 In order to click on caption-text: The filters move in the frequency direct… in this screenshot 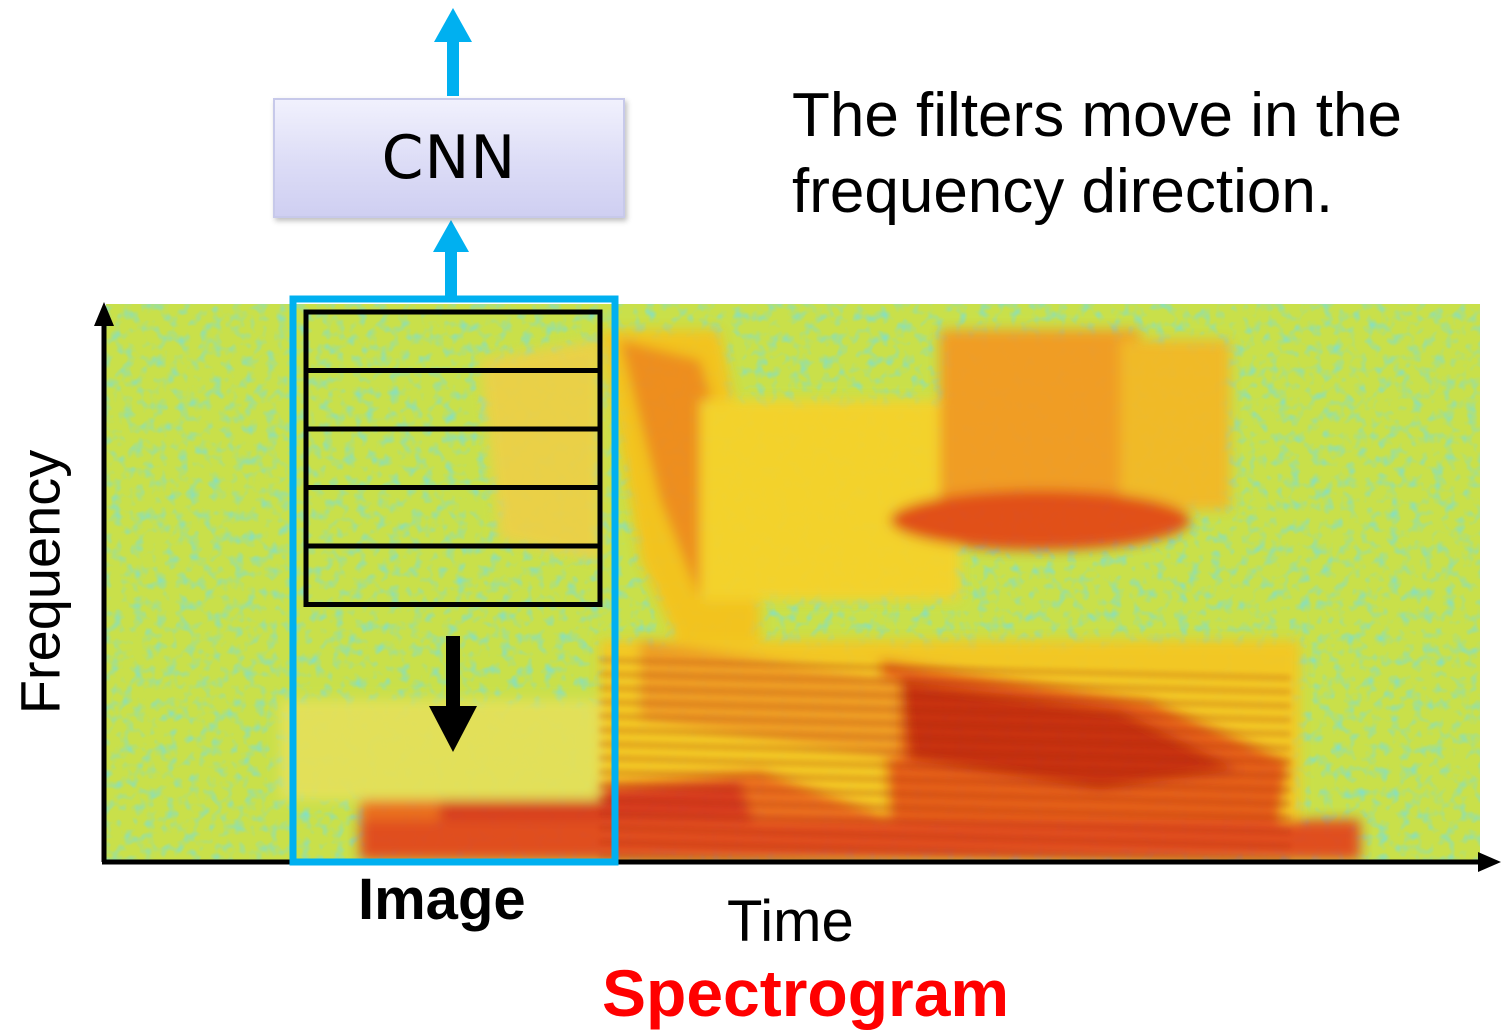, I will do `click(1097, 153)`.